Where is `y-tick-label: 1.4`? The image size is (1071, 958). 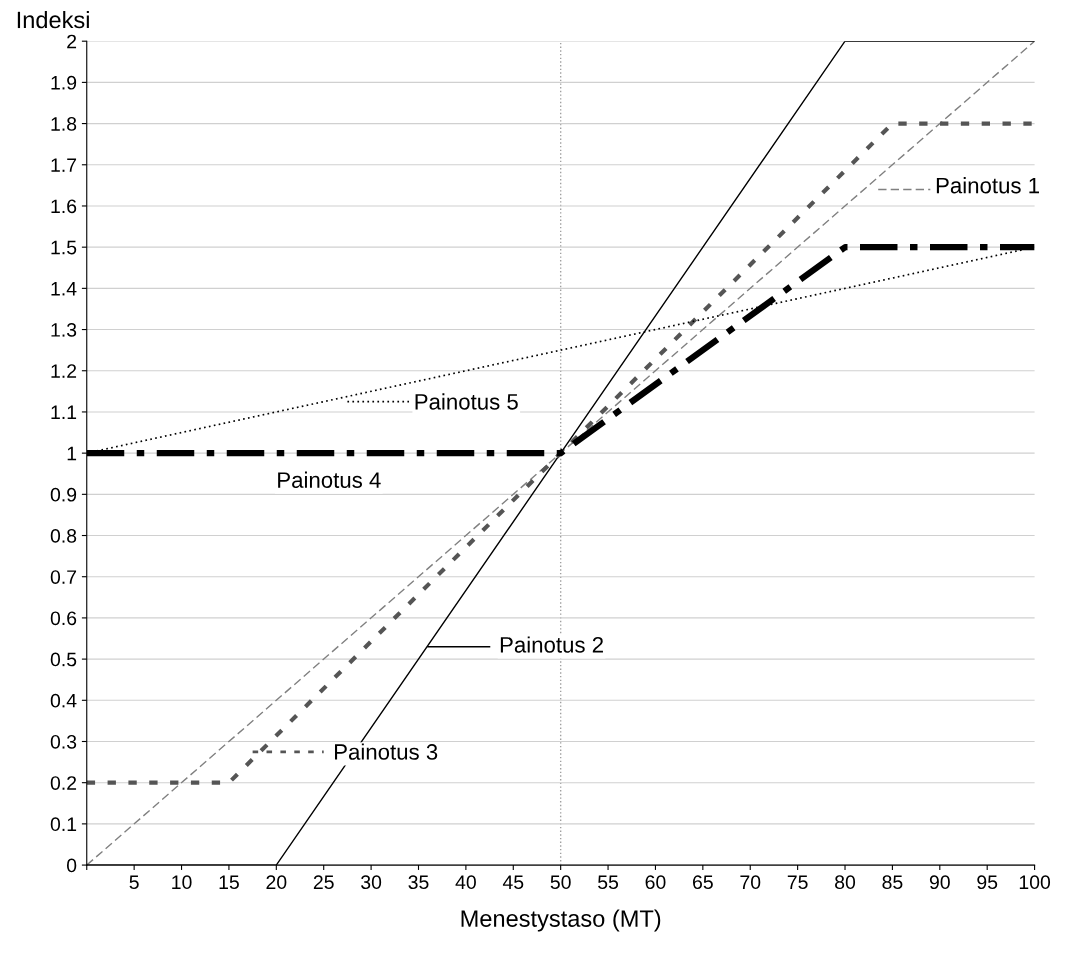
y-tick-label: 1.4 is located at coordinates (64, 289).